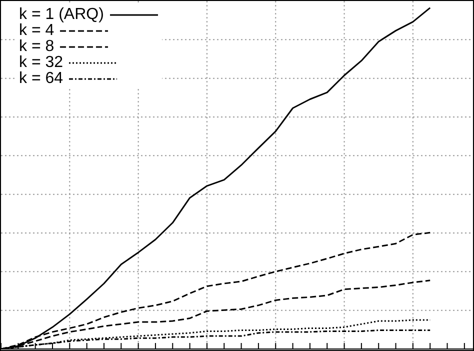  I want to click on legend-label: k = 8, so click(36, 46).